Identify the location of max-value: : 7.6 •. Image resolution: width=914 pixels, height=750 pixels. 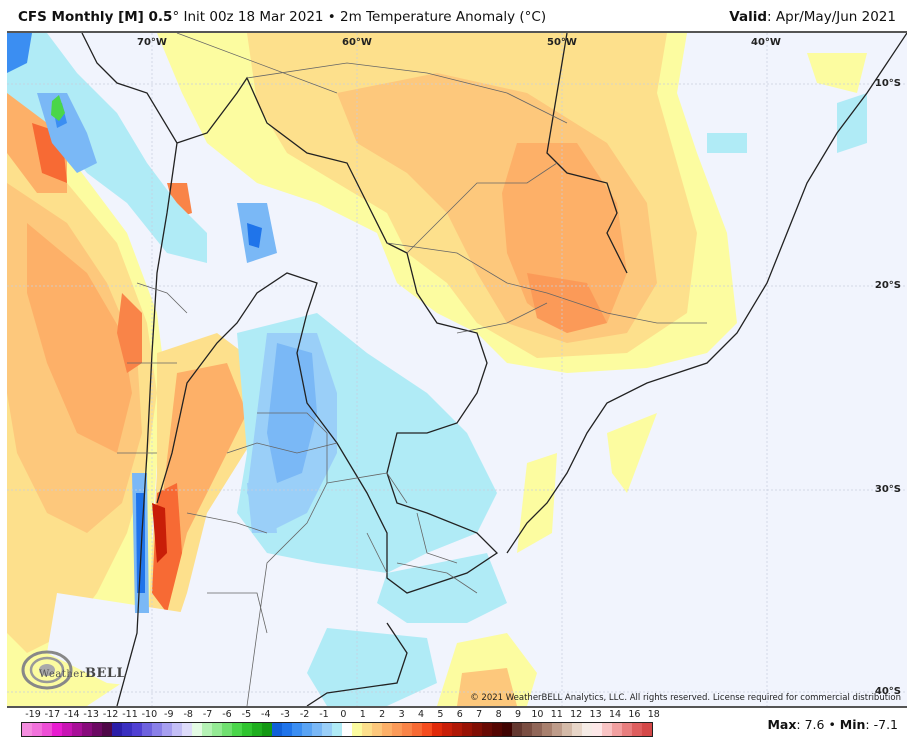
(818, 724).